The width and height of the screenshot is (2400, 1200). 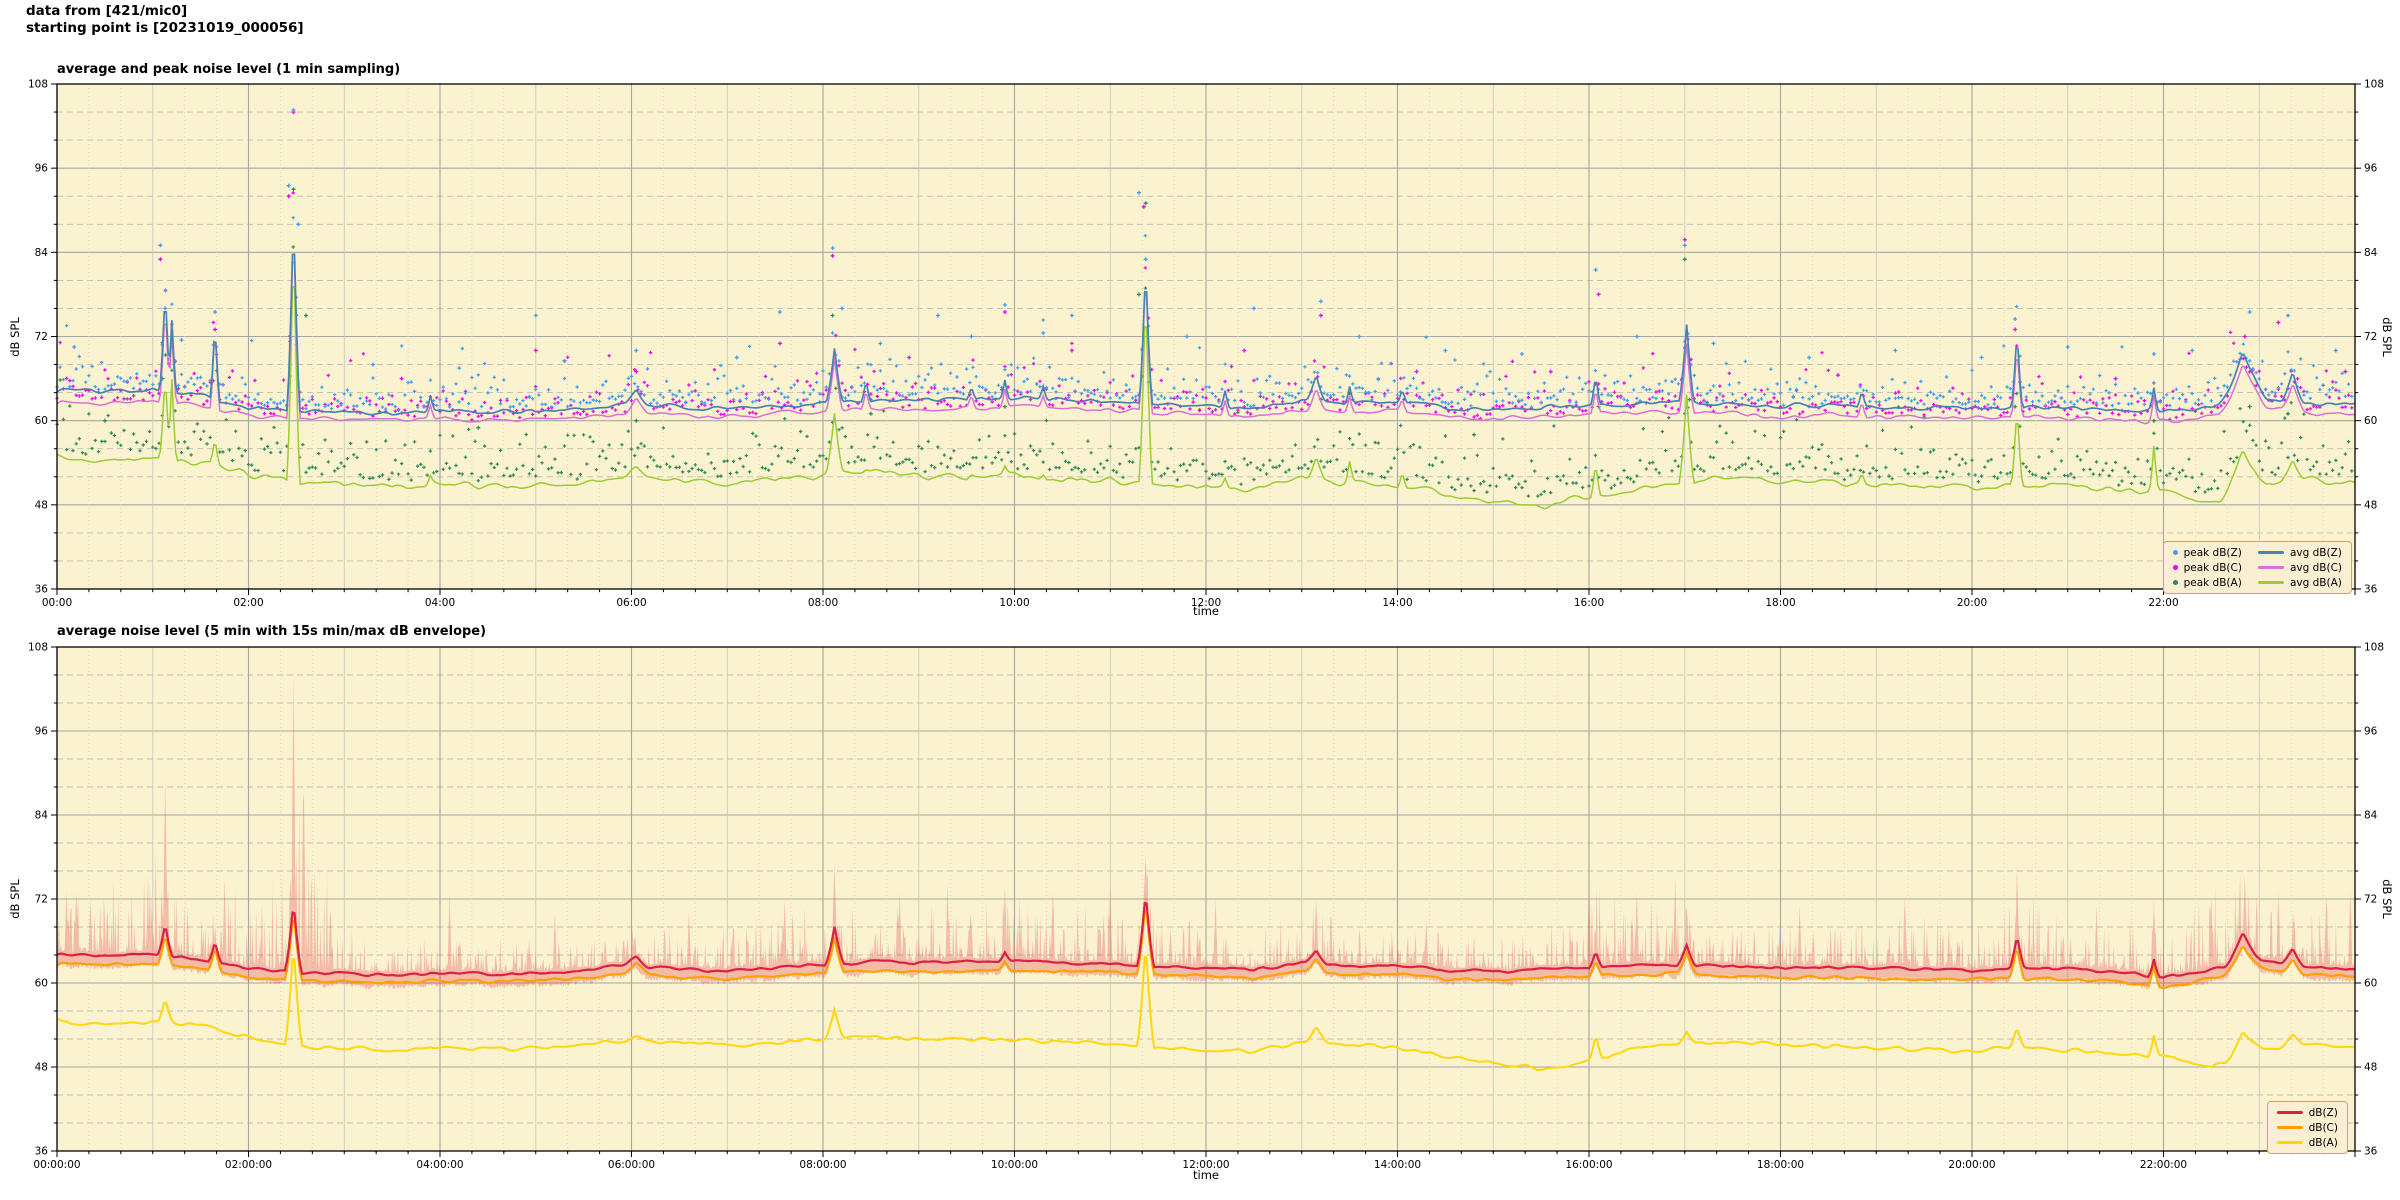 I want to click on x-tick-label: 08:00:00, so click(x=822, y=1165).